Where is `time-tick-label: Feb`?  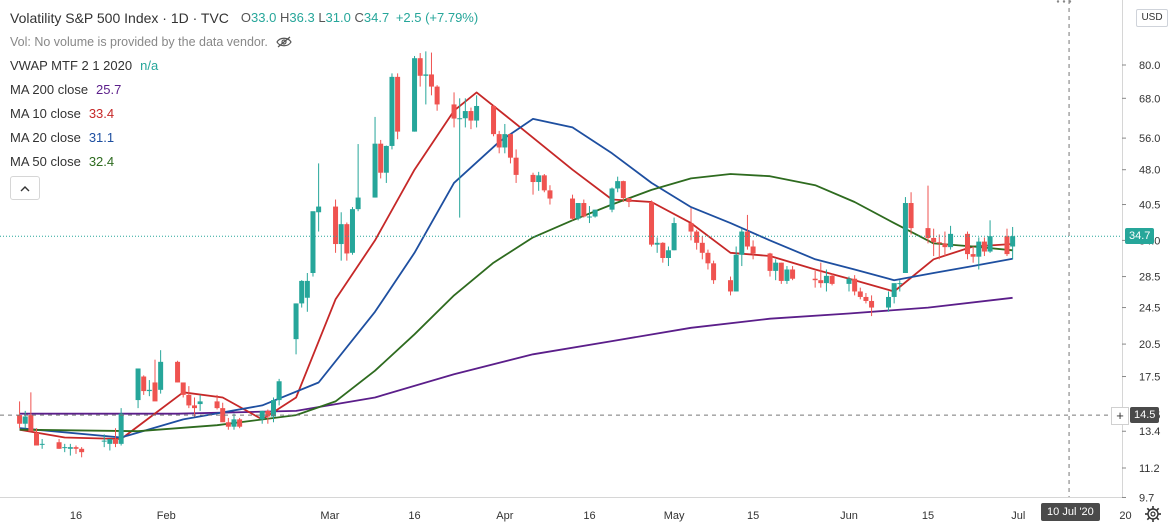 time-tick-label: Feb is located at coordinates (166, 516).